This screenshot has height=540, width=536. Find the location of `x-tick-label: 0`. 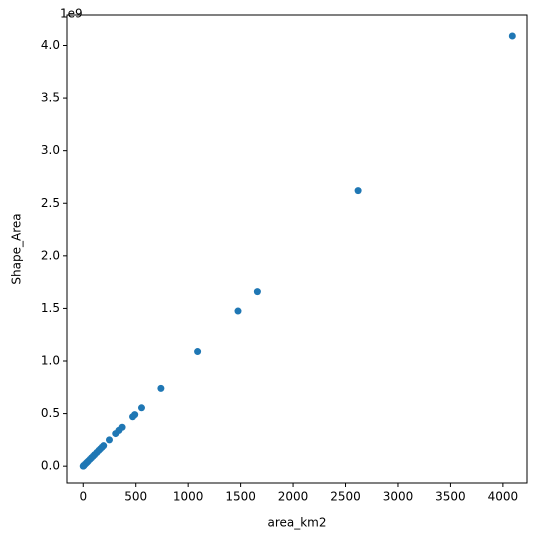

x-tick-label: 0 is located at coordinates (83, 497).